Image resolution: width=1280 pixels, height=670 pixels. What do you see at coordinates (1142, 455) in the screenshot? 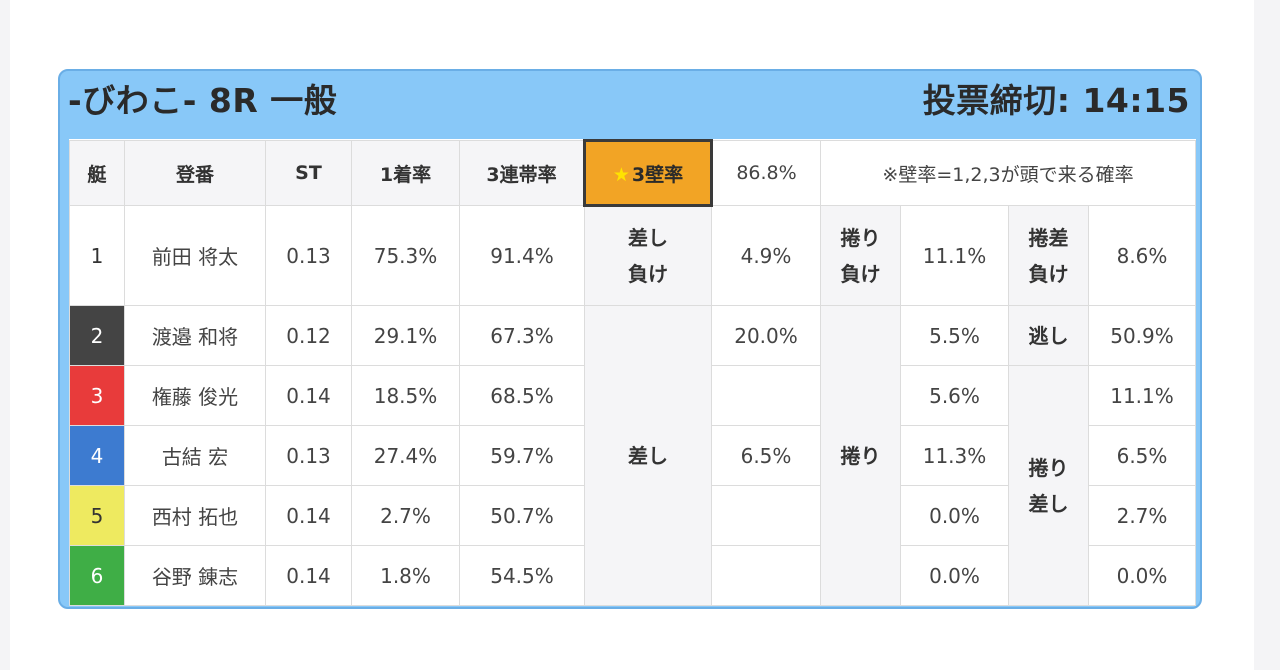
I see `makurizashi-value: 6.5%` at bounding box center [1142, 455].